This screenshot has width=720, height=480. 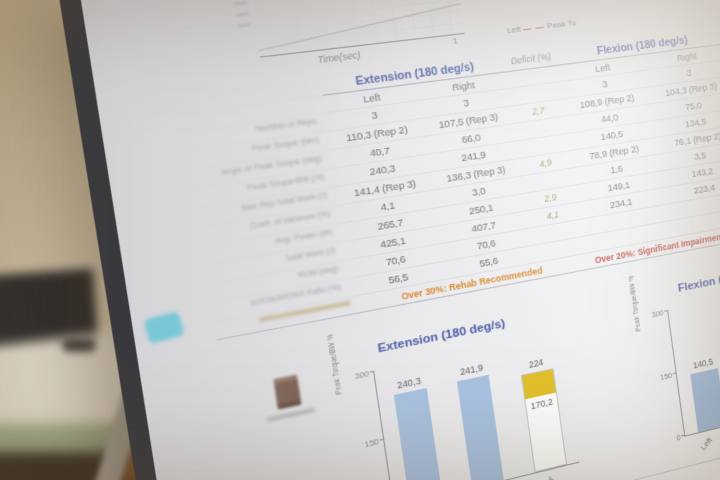 What do you see at coordinates (514, 30) in the screenshot?
I see `legend-series-label: Left` at bounding box center [514, 30].